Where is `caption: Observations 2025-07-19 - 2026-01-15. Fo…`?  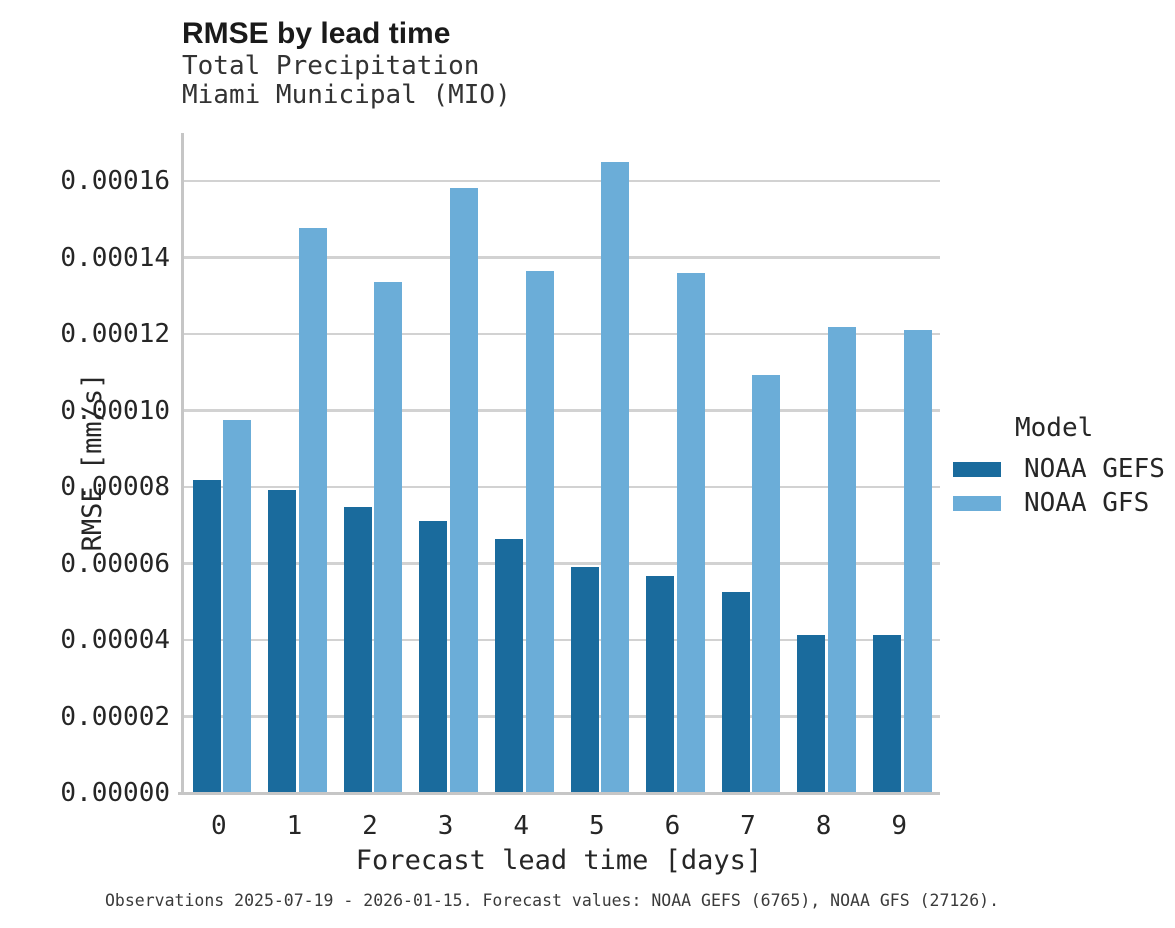
caption: Observations 2025-07-19 - 2026-01-15. Fo… is located at coordinates (552, 900).